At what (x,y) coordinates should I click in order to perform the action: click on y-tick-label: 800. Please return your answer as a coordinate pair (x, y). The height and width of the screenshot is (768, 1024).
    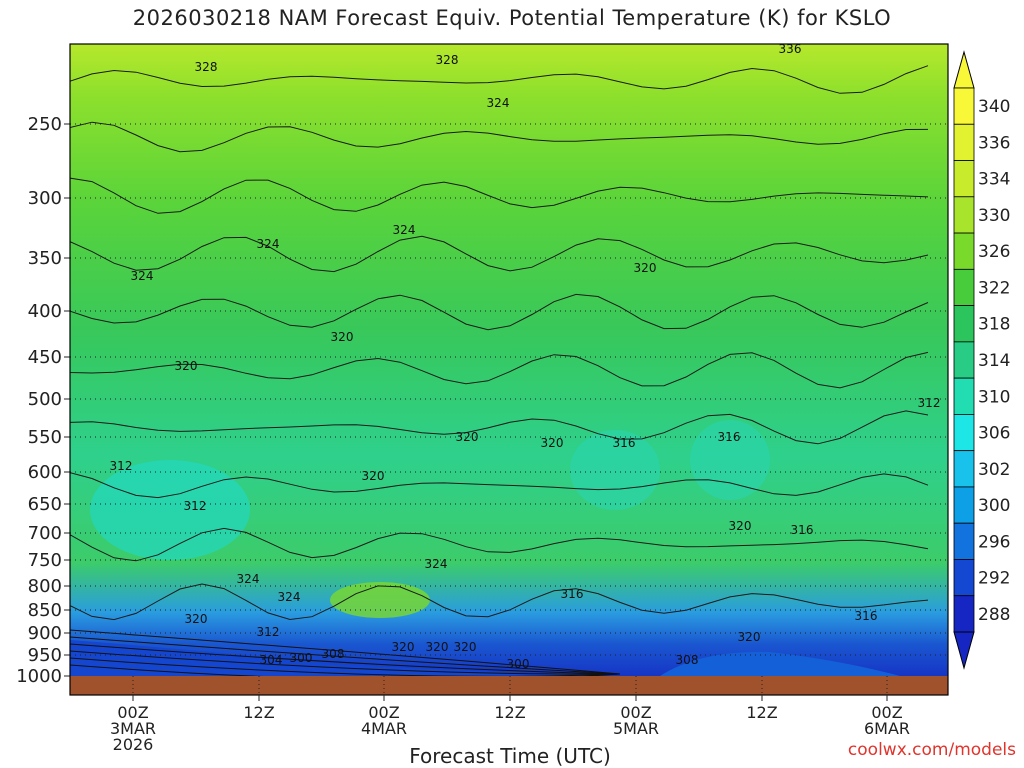
    Looking at the image, I should click on (45, 586).